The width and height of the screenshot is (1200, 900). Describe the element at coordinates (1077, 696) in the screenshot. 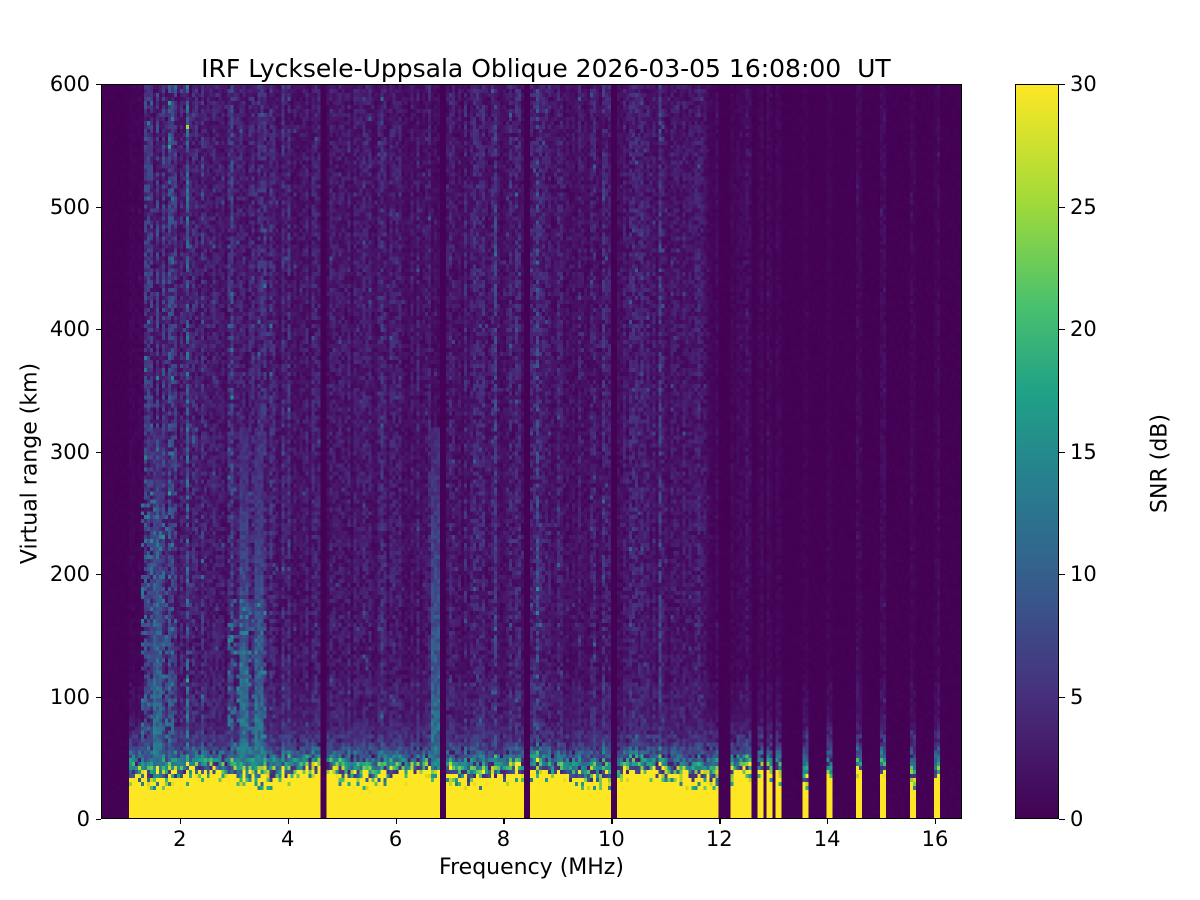

I see `colorbar-tick-label: 5` at that location.